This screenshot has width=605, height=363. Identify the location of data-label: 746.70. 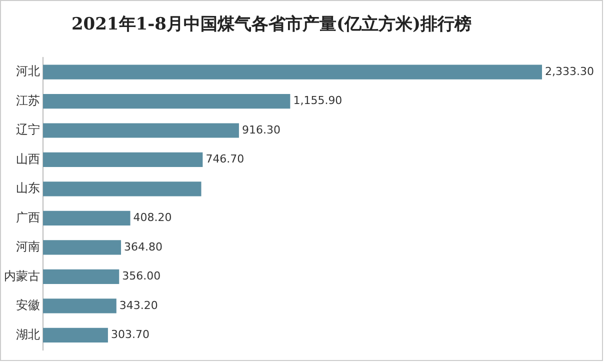
(225, 159).